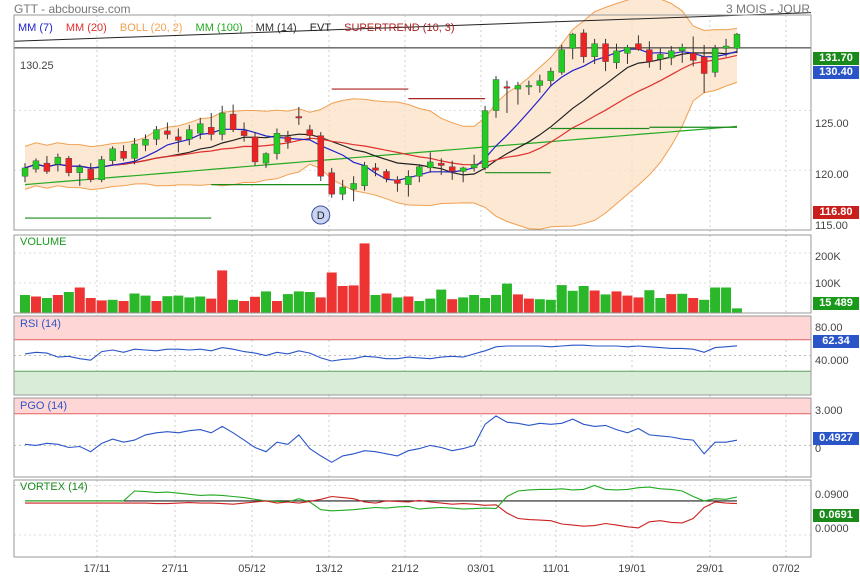 The width and height of the screenshot is (860, 580). What do you see at coordinates (35, 28) in the screenshot?
I see `legend-mm7: MM (7)` at bounding box center [35, 28].